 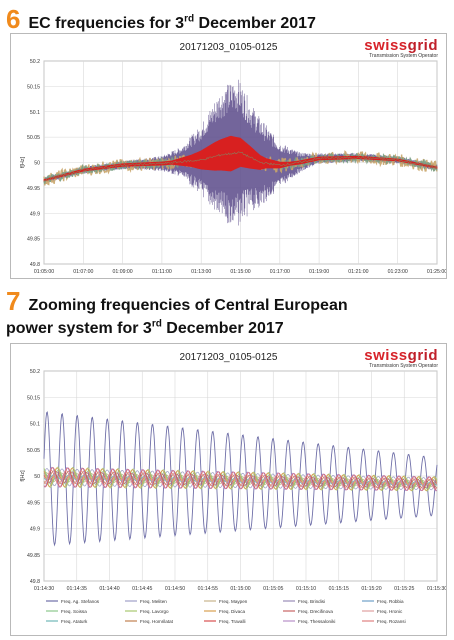 What do you see at coordinates (23, 476) in the screenshot?
I see `chart-2-ylabel: f[Hz]` at bounding box center [23, 476].